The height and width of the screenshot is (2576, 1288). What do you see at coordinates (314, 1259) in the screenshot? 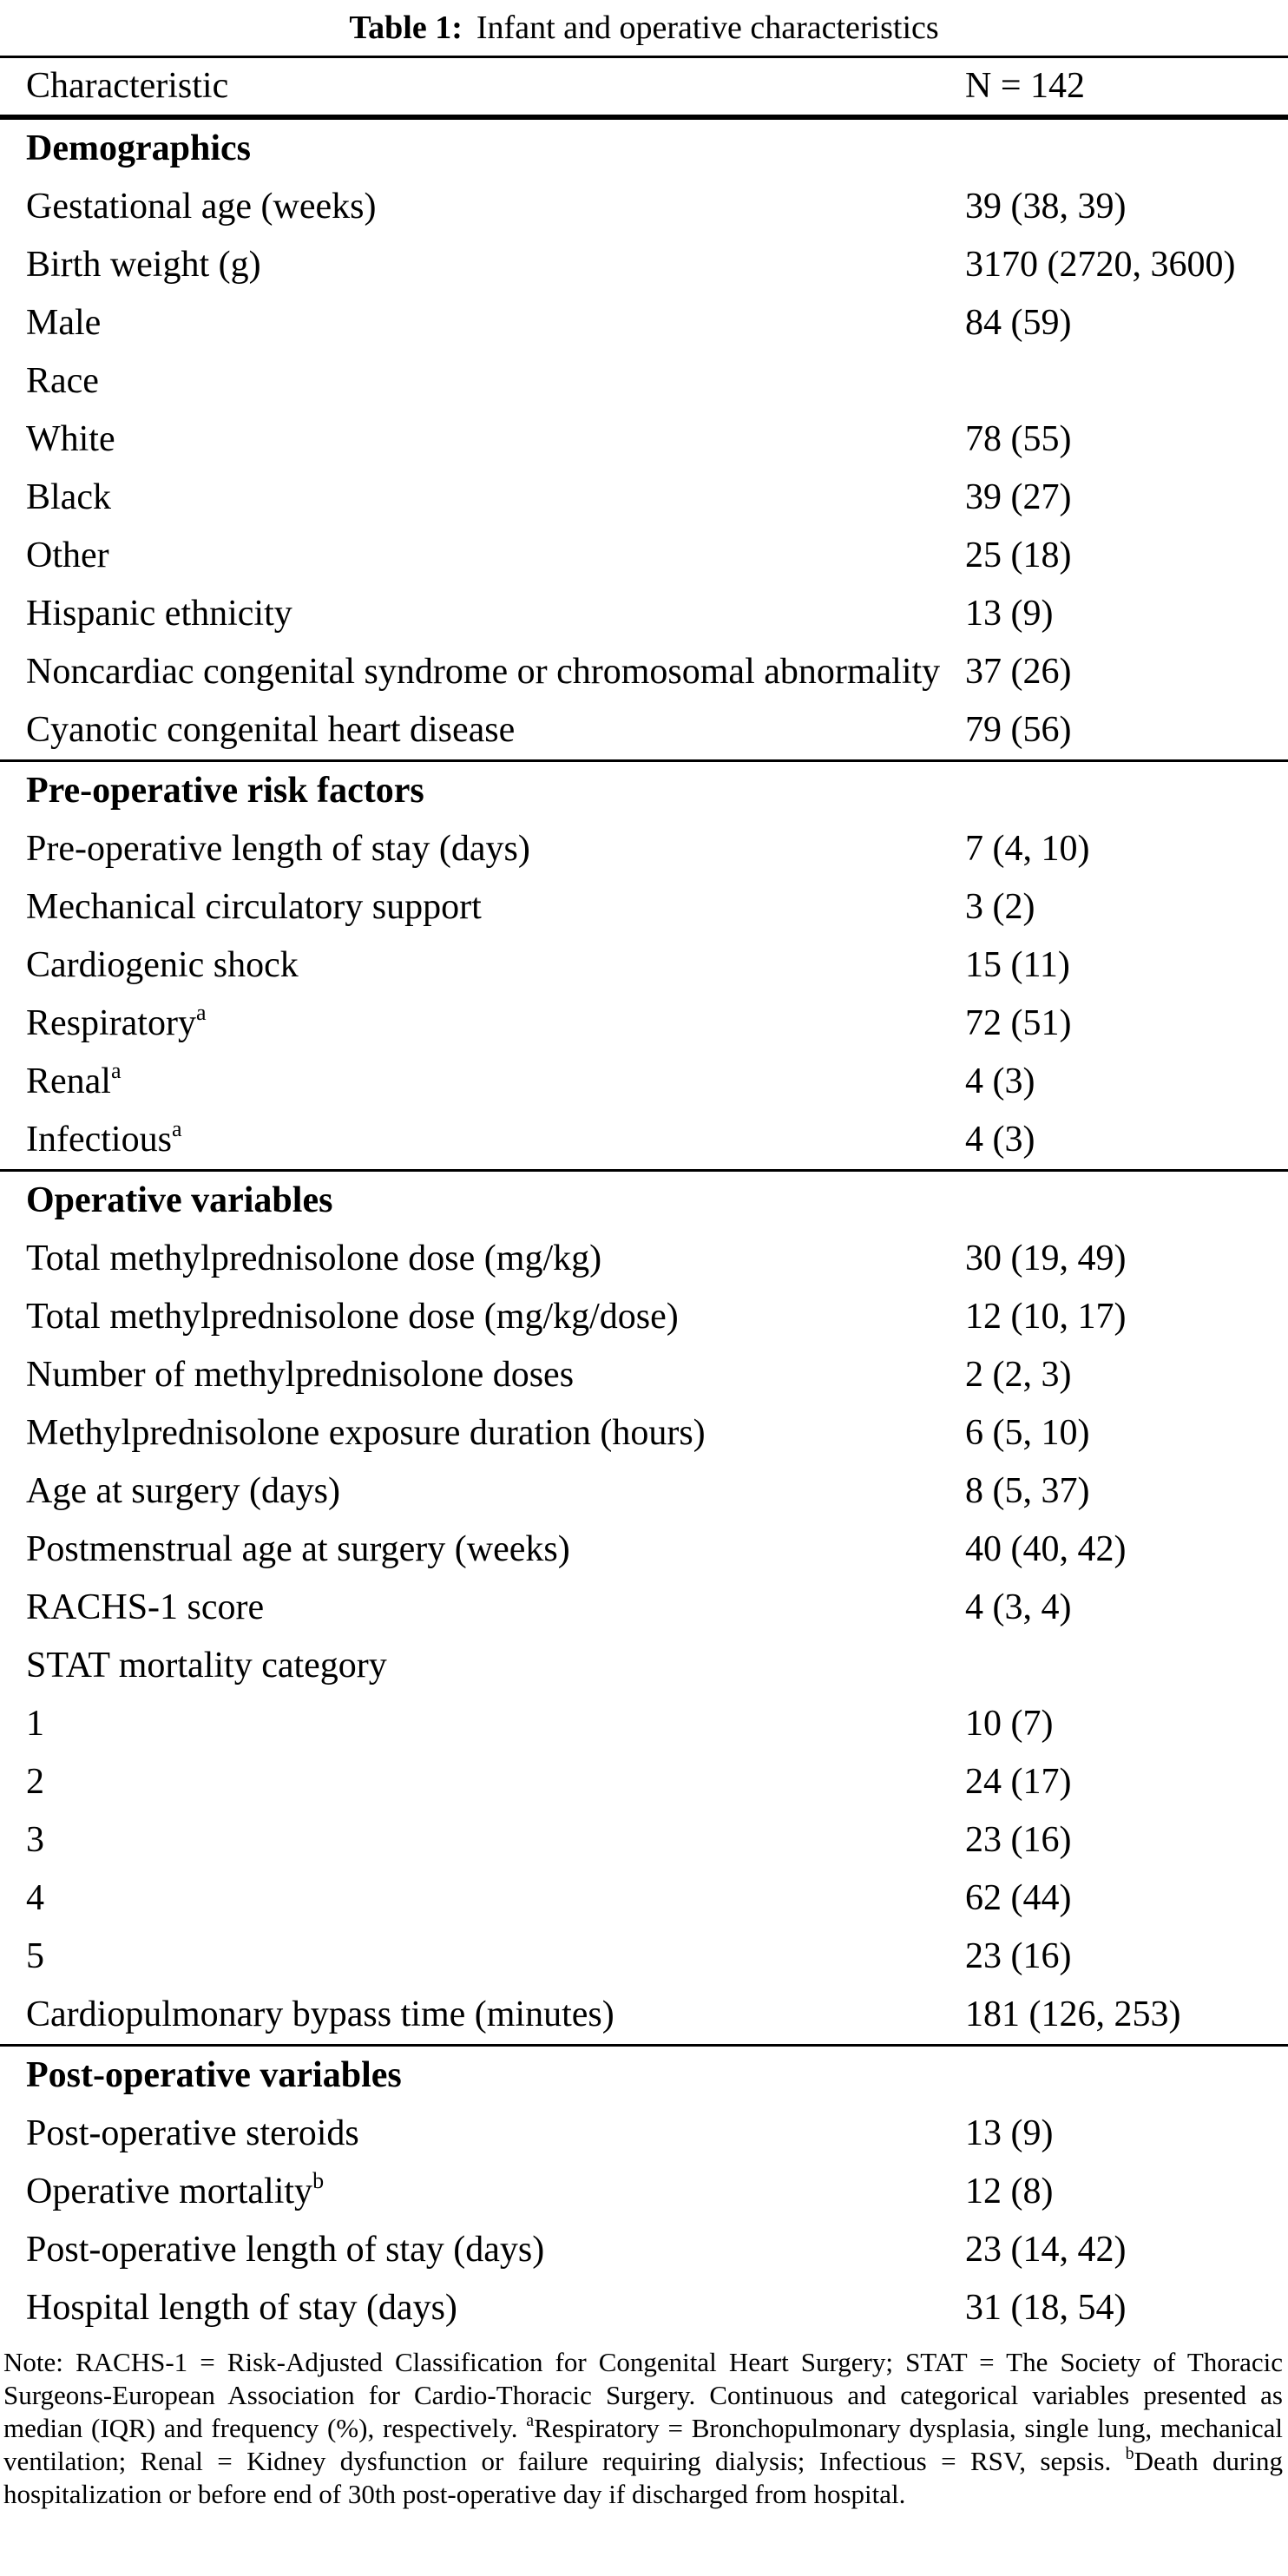
I see `row-label: Total methylprednisolone dose (mg/kg)` at bounding box center [314, 1259].